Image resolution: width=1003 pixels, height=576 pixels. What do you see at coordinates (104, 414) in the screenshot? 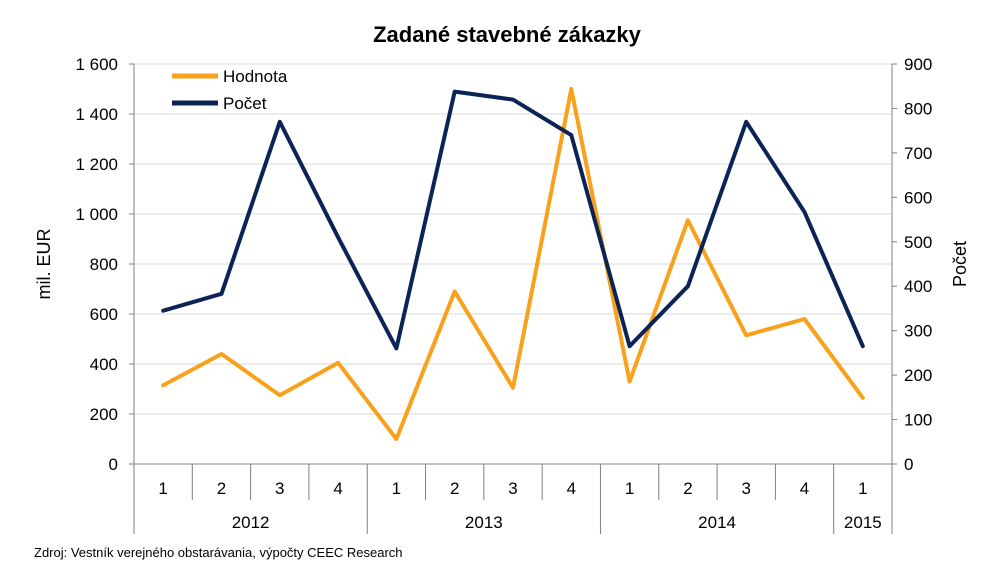
I see `left-tick-label: 200` at bounding box center [104, 414].